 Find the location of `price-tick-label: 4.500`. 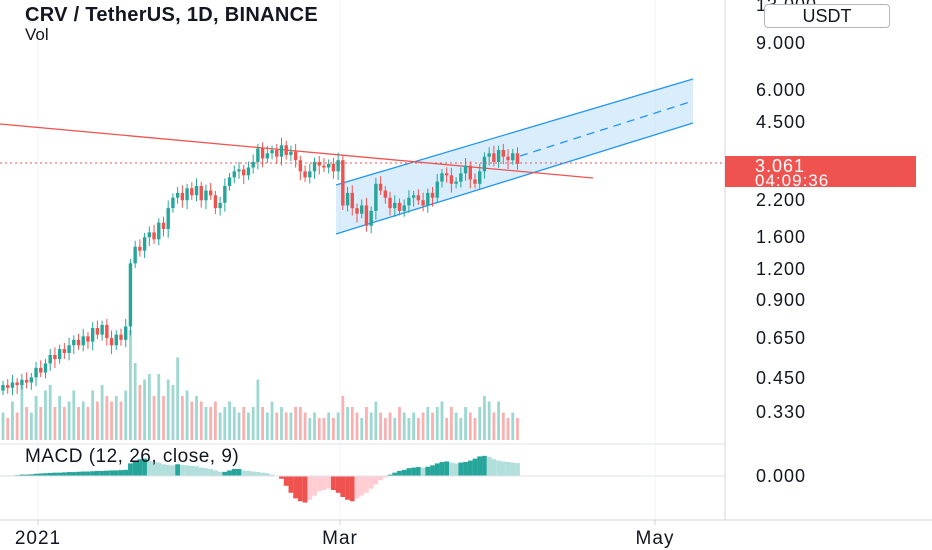

price-tick-label: 4.500 is located at coordinates (781, 122).